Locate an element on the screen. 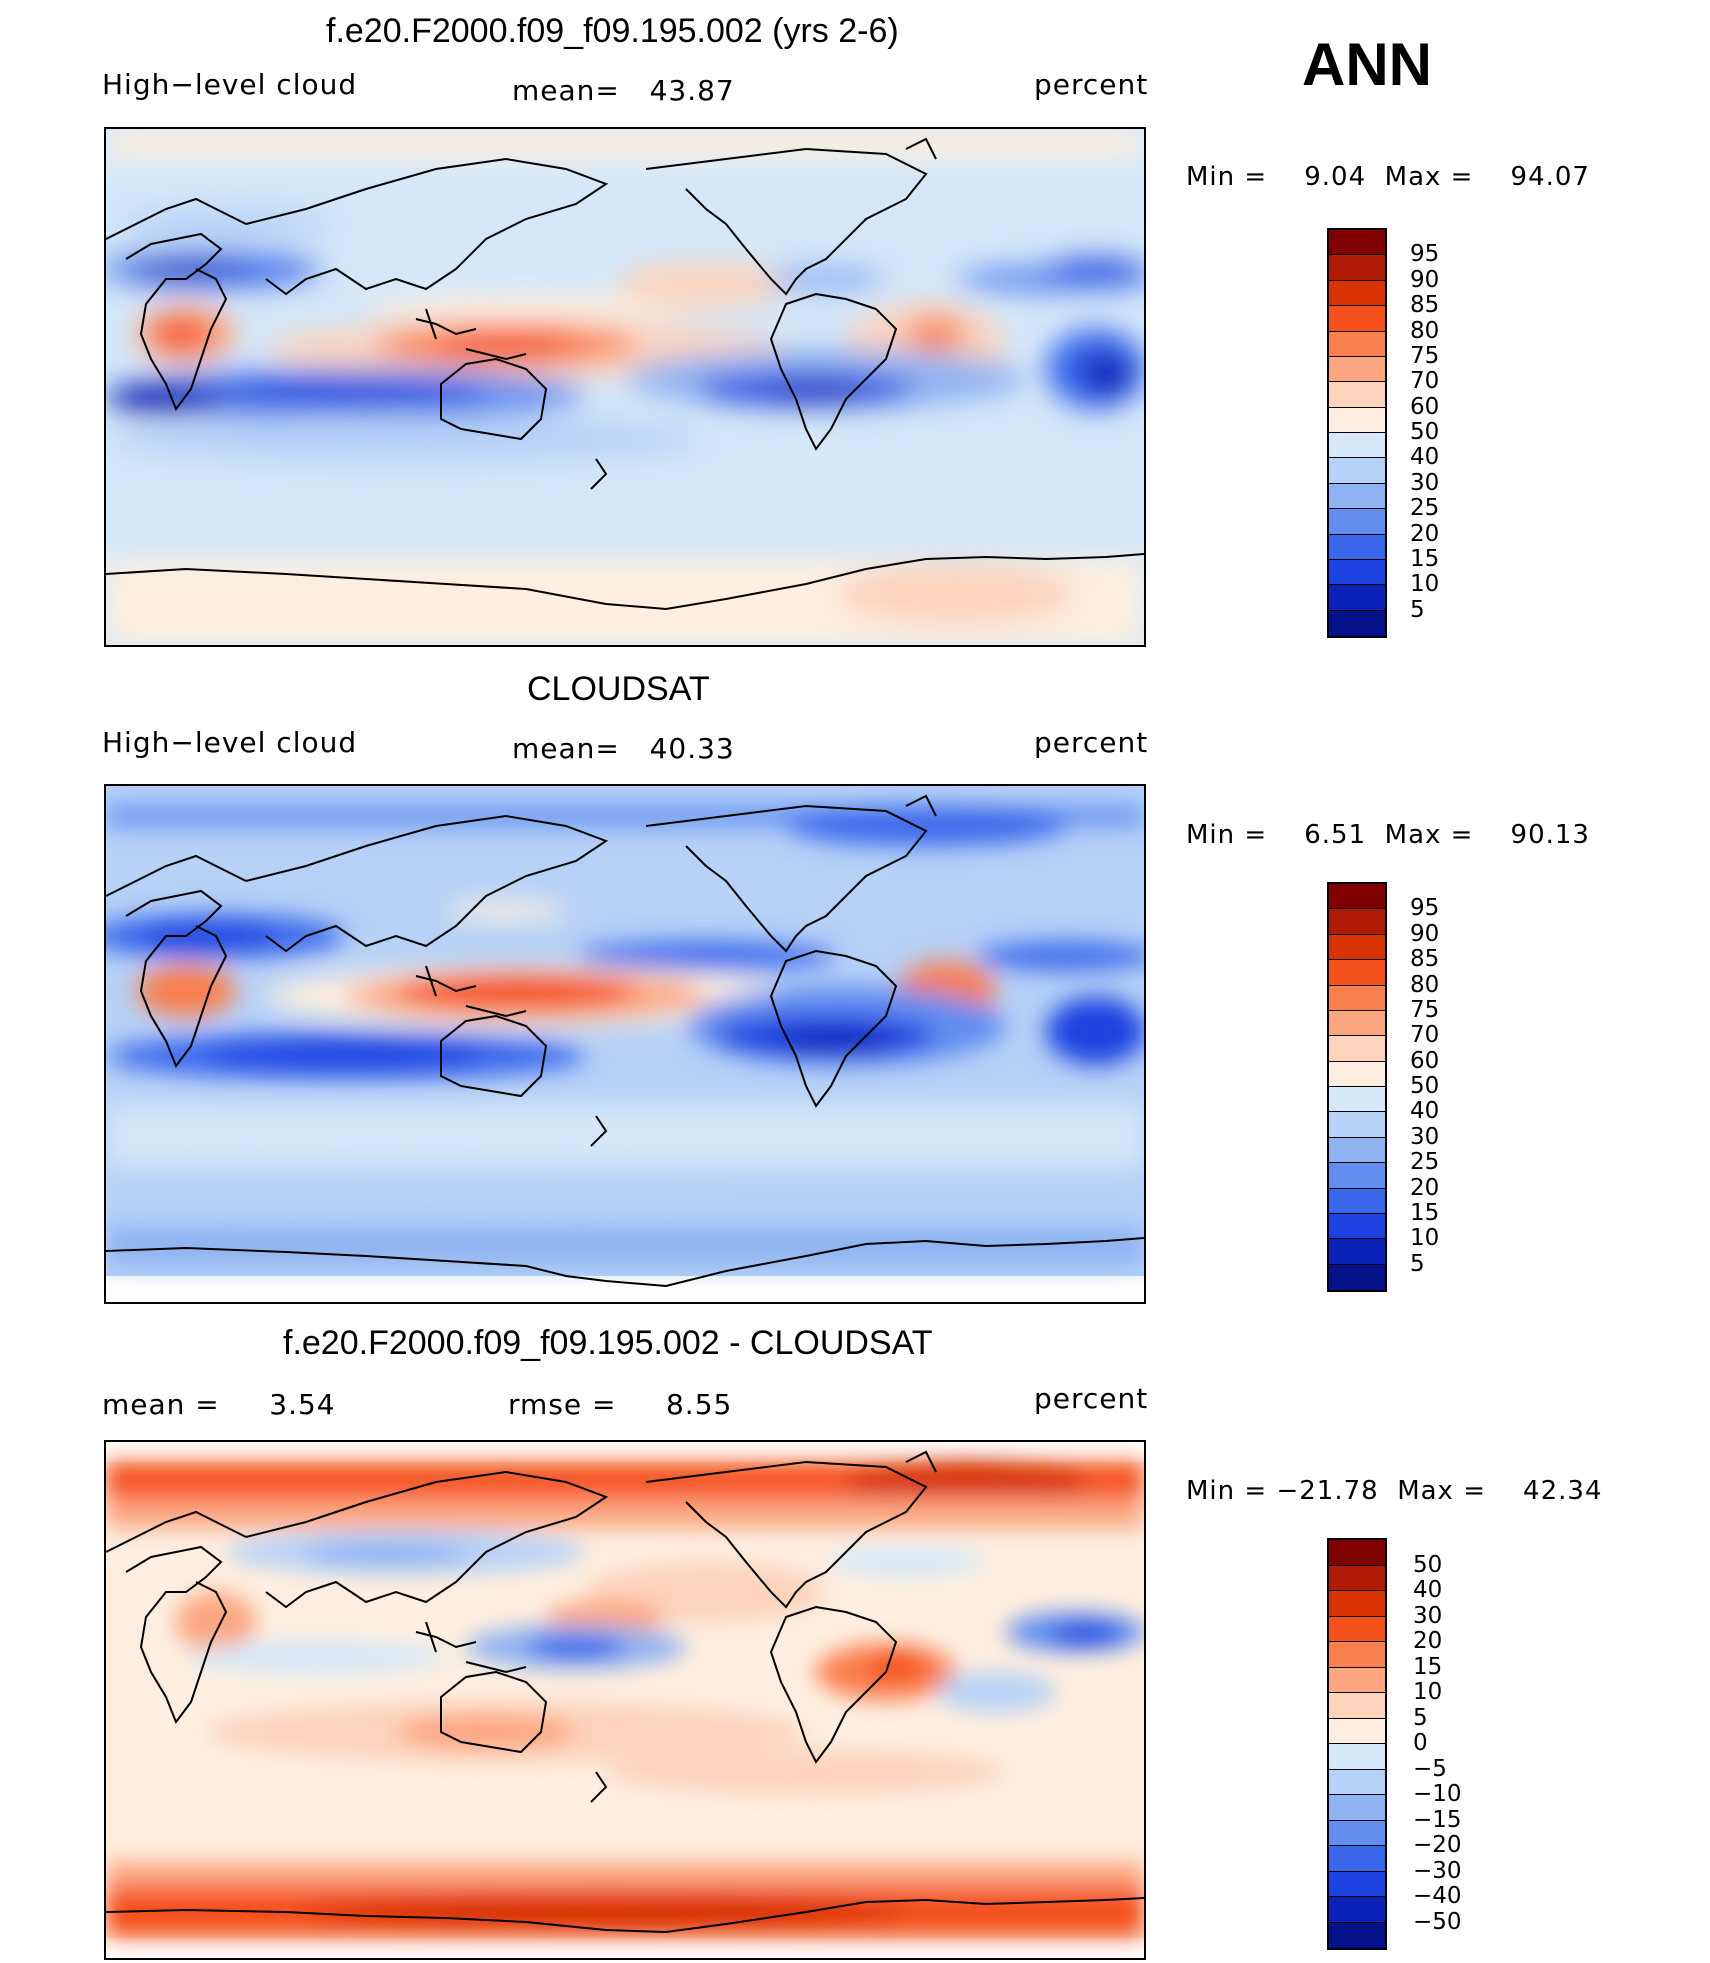 Image resolution: width=1710 pixels, height=1963 pixels. colorbar-tick-label: 70 is located at coordinates (1425, 381).